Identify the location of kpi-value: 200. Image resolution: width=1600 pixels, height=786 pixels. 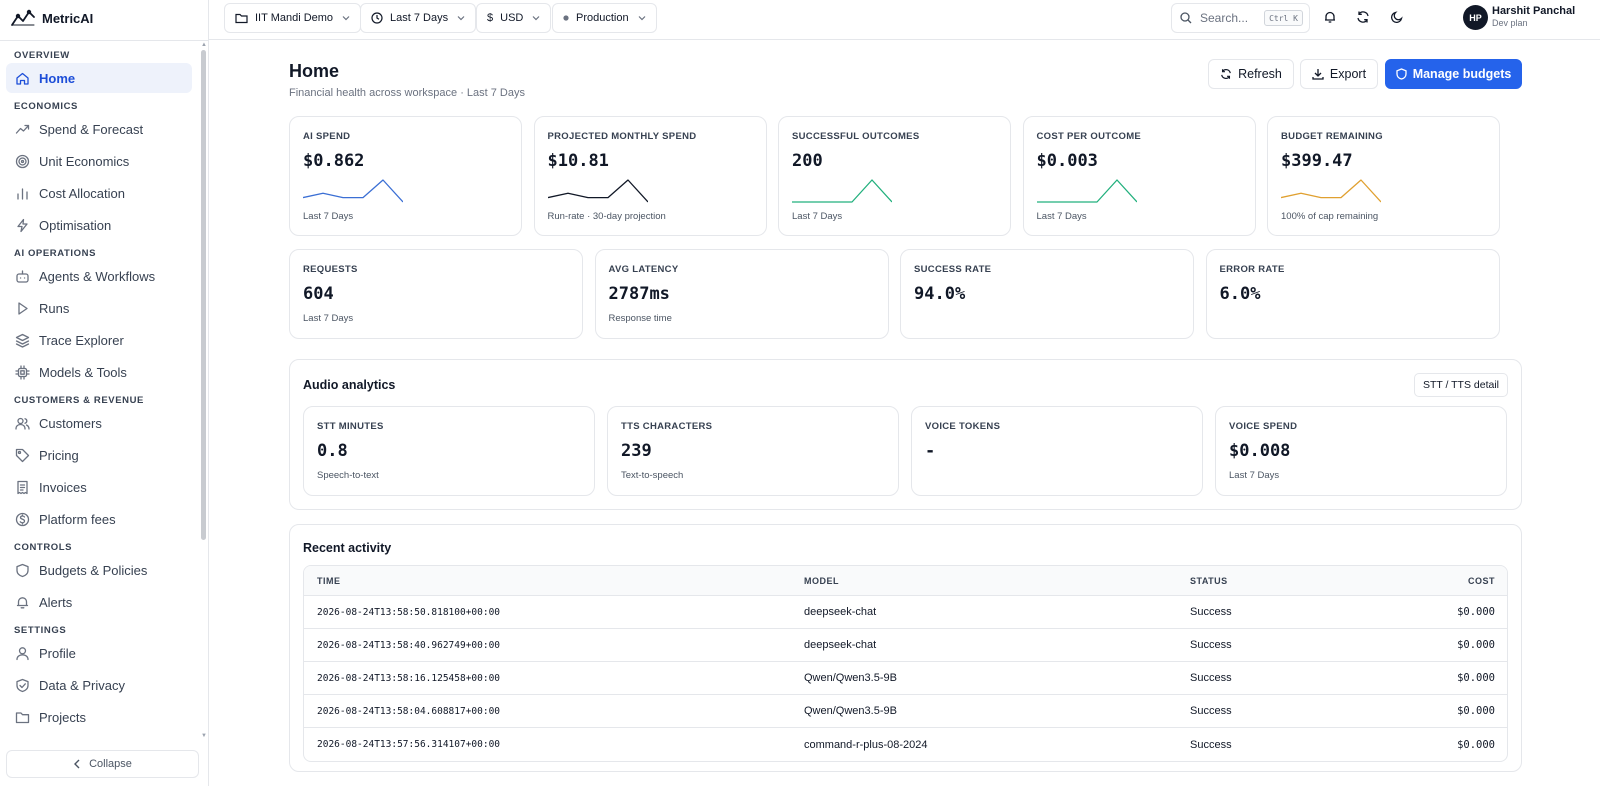
(807, 161).